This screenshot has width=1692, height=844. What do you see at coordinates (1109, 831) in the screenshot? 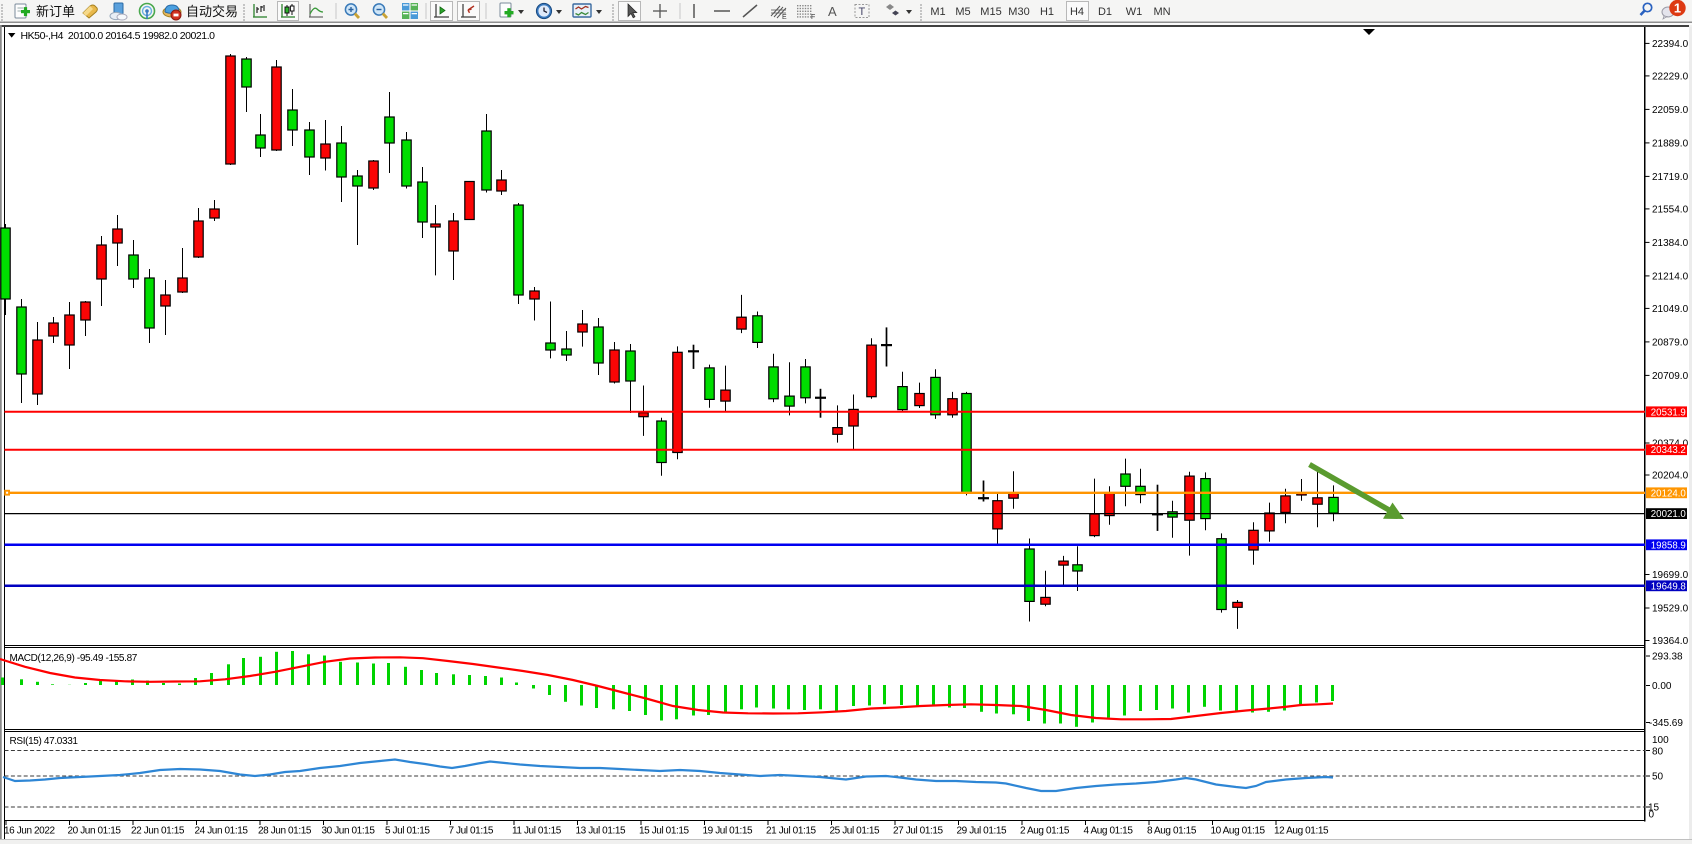
I see `svg-text: 4 Aug 01:15` at bounding box center [1109, 831].